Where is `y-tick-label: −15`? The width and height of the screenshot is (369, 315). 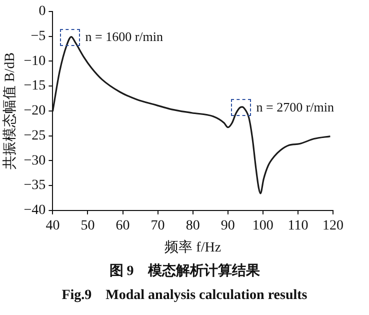
y-tick-label: −15 is located at coordinates (35, 86).